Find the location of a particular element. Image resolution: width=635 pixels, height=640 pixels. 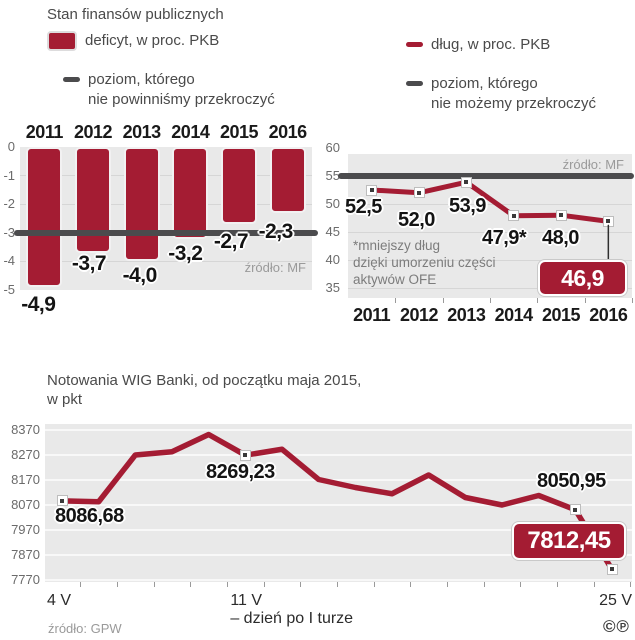

legend-debt: dług, w proc. PKB is located at coordinates (478, 45).